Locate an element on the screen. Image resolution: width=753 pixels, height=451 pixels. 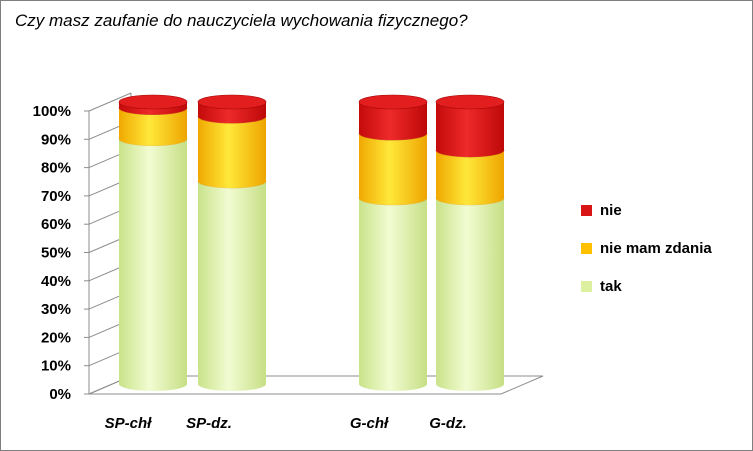
y-tick-label: 40% is located at coordinates (56, 281).